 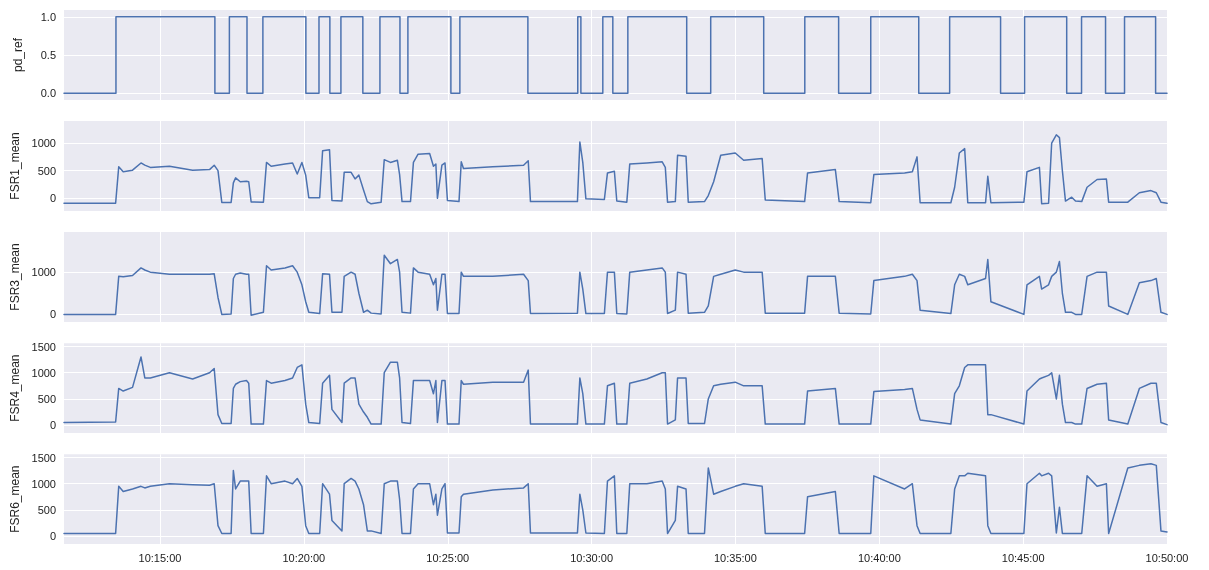 What do you see at coordinates (160, 557) in the screenshot?
I see `x-tick-label: 10:15:00` at bounding box center [160, 557].